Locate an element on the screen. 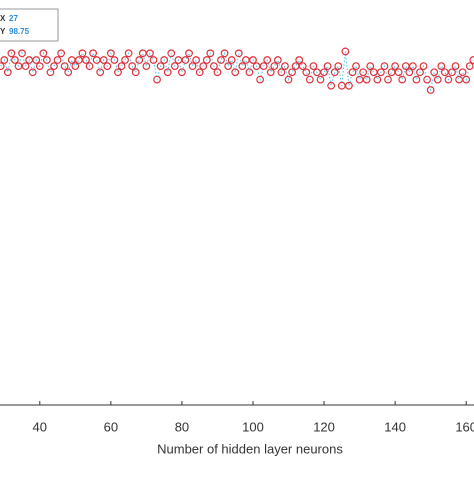 This screenshot has height=479, width=474. datatip-y-value: 98.75 is located at coordinates (19, 31).